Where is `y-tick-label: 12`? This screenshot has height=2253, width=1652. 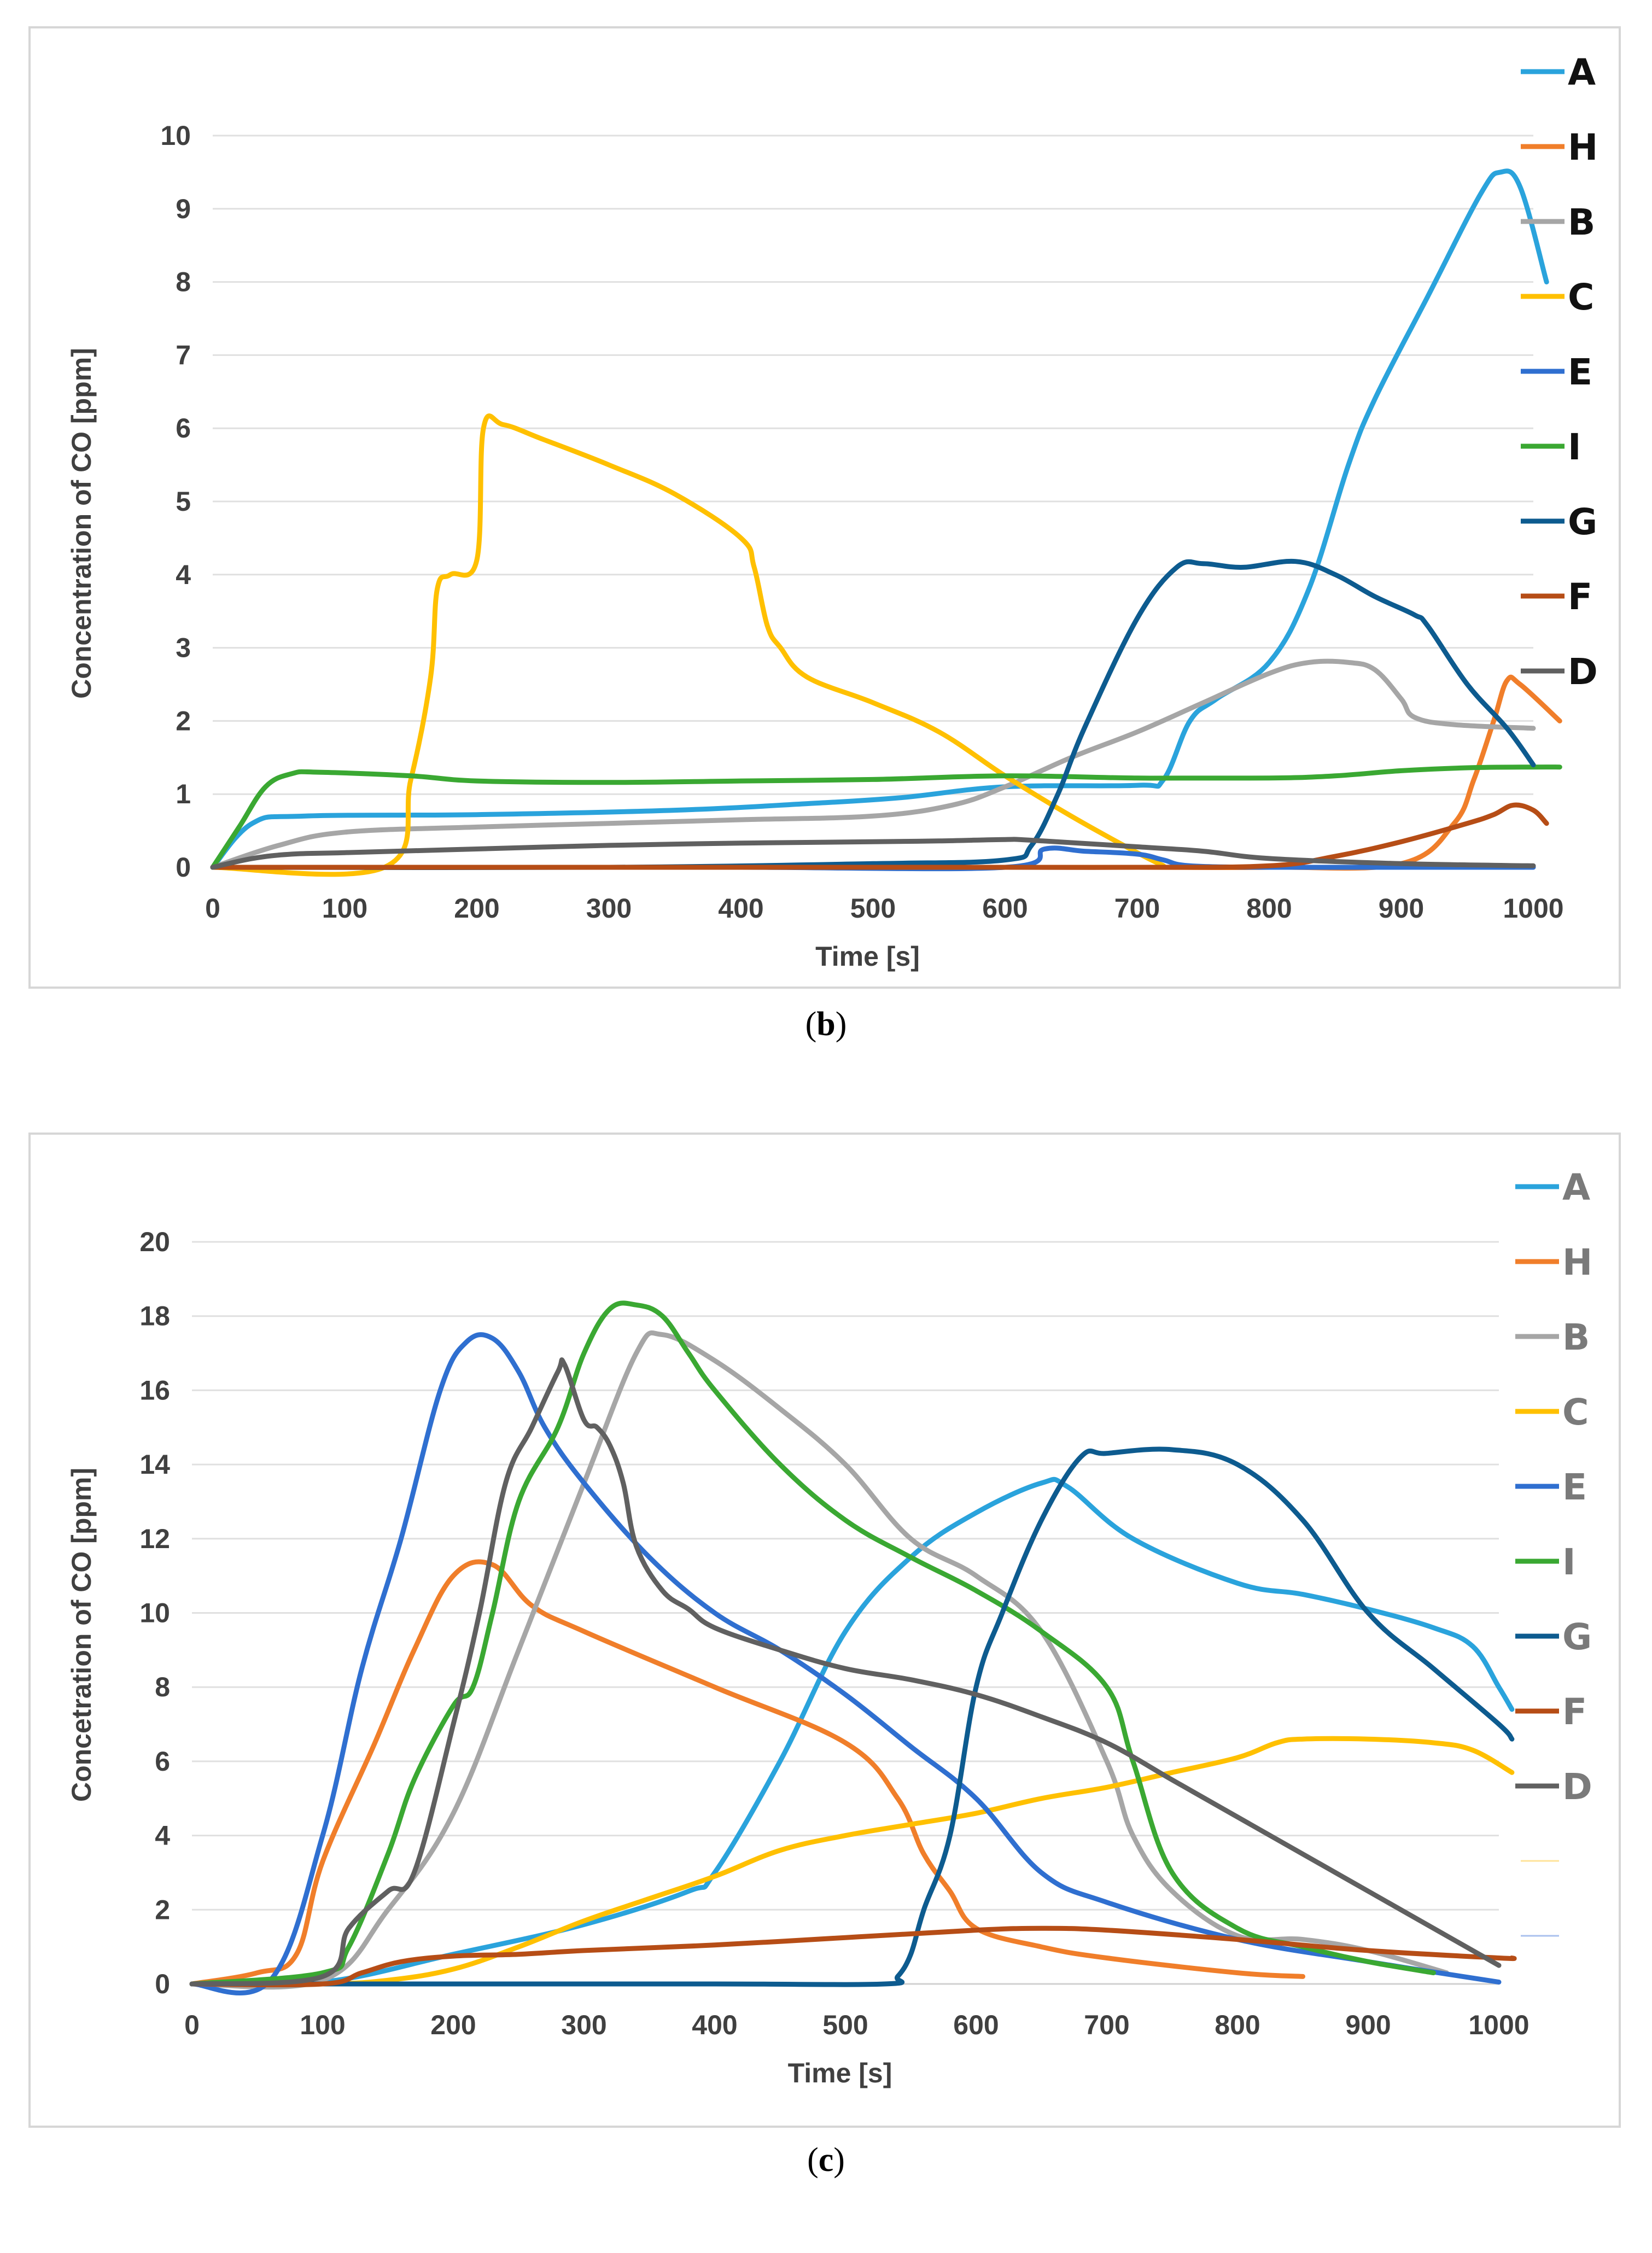 y-tick-label: 12 is located at coordinates (154, 1539).